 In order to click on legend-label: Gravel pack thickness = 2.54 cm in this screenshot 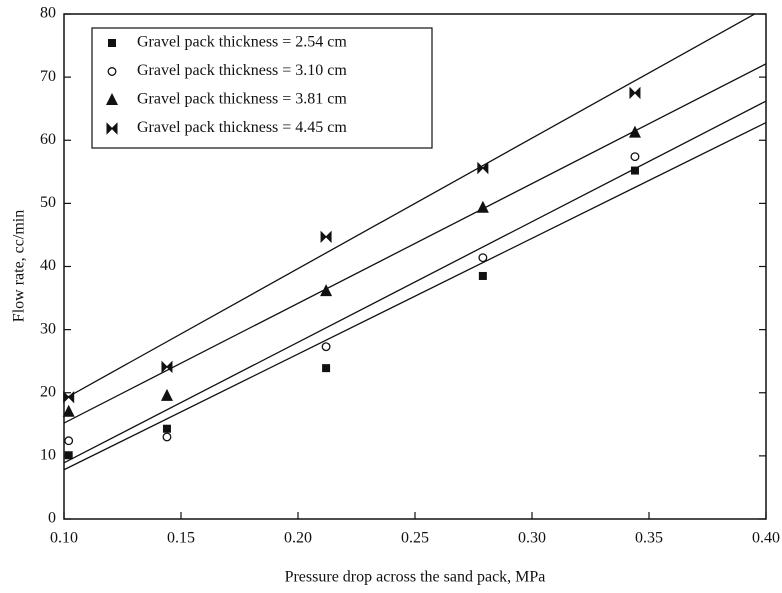, I will do `click(242, 42)`.